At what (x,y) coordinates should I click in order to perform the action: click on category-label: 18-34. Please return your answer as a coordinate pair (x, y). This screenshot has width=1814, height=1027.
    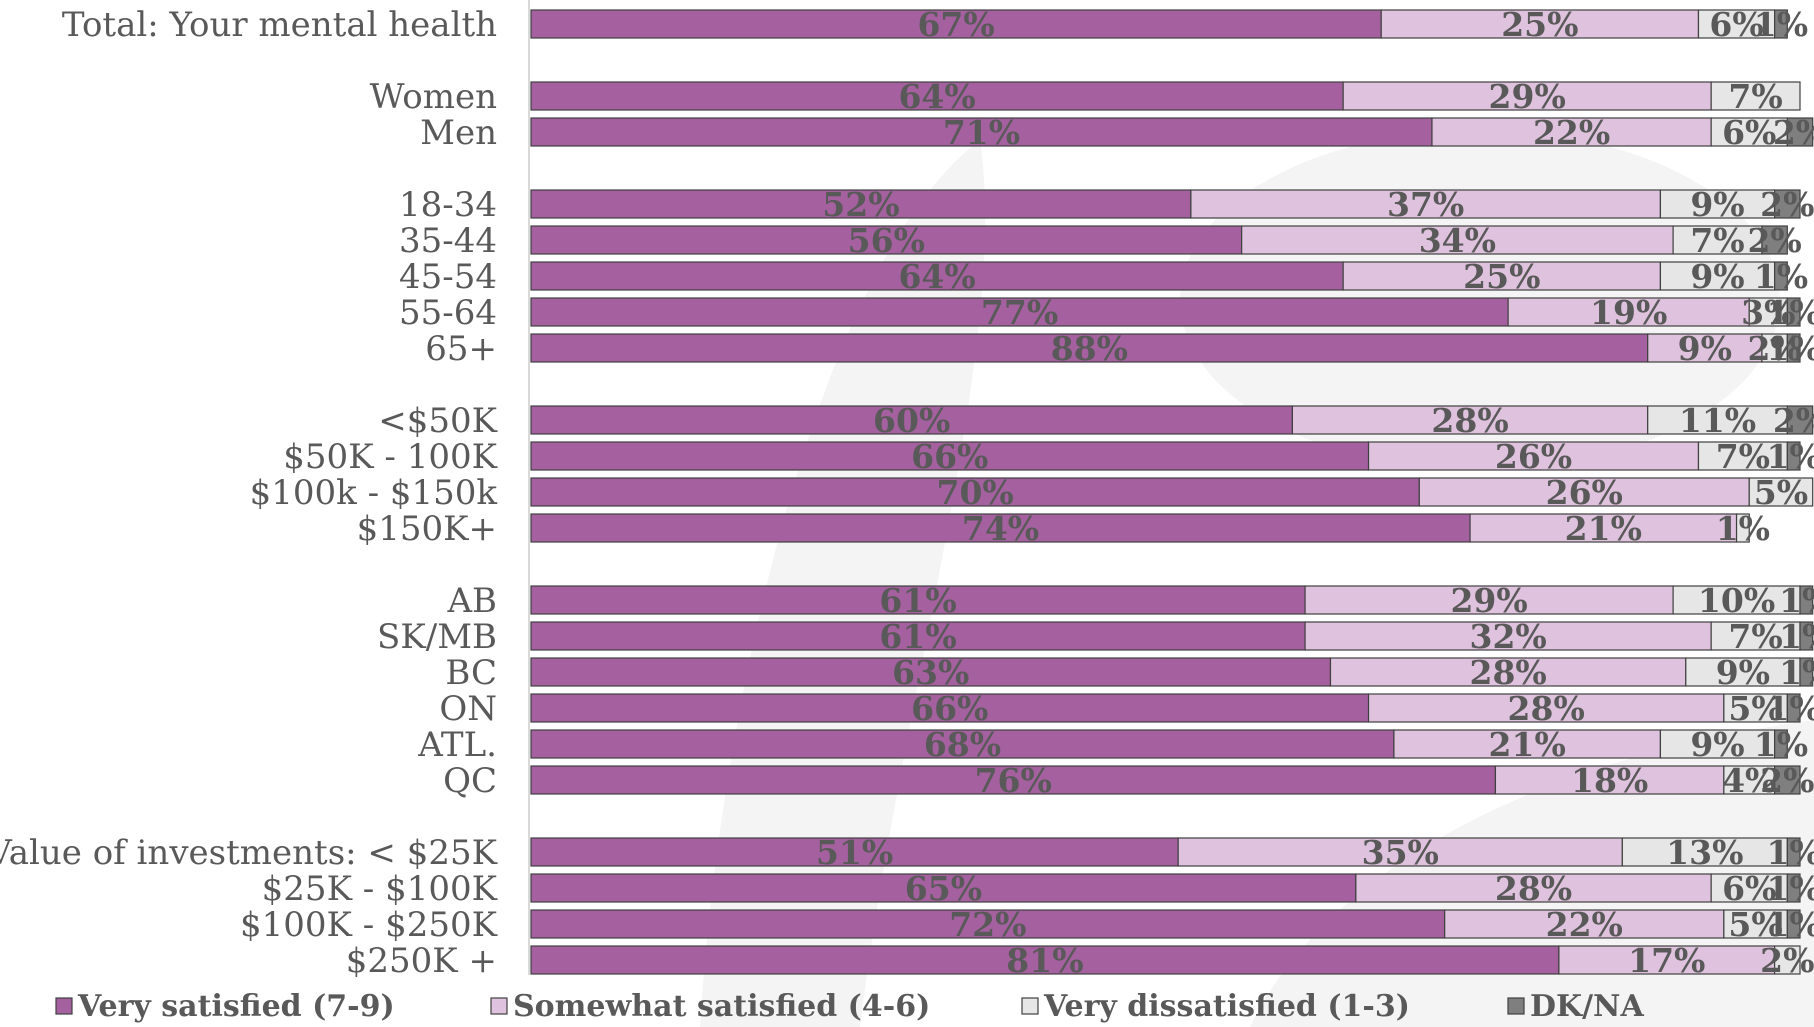
    Looking at the image, I should click on (448, 205).